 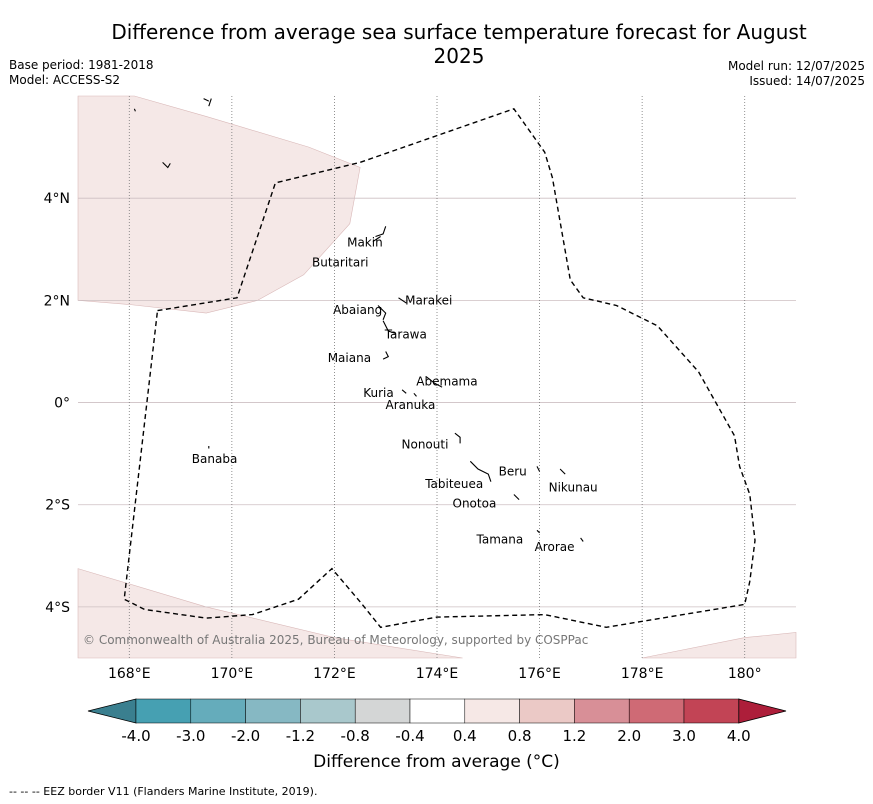 I want to click on anomaly-region-southwest, so click(x=270, y=613).